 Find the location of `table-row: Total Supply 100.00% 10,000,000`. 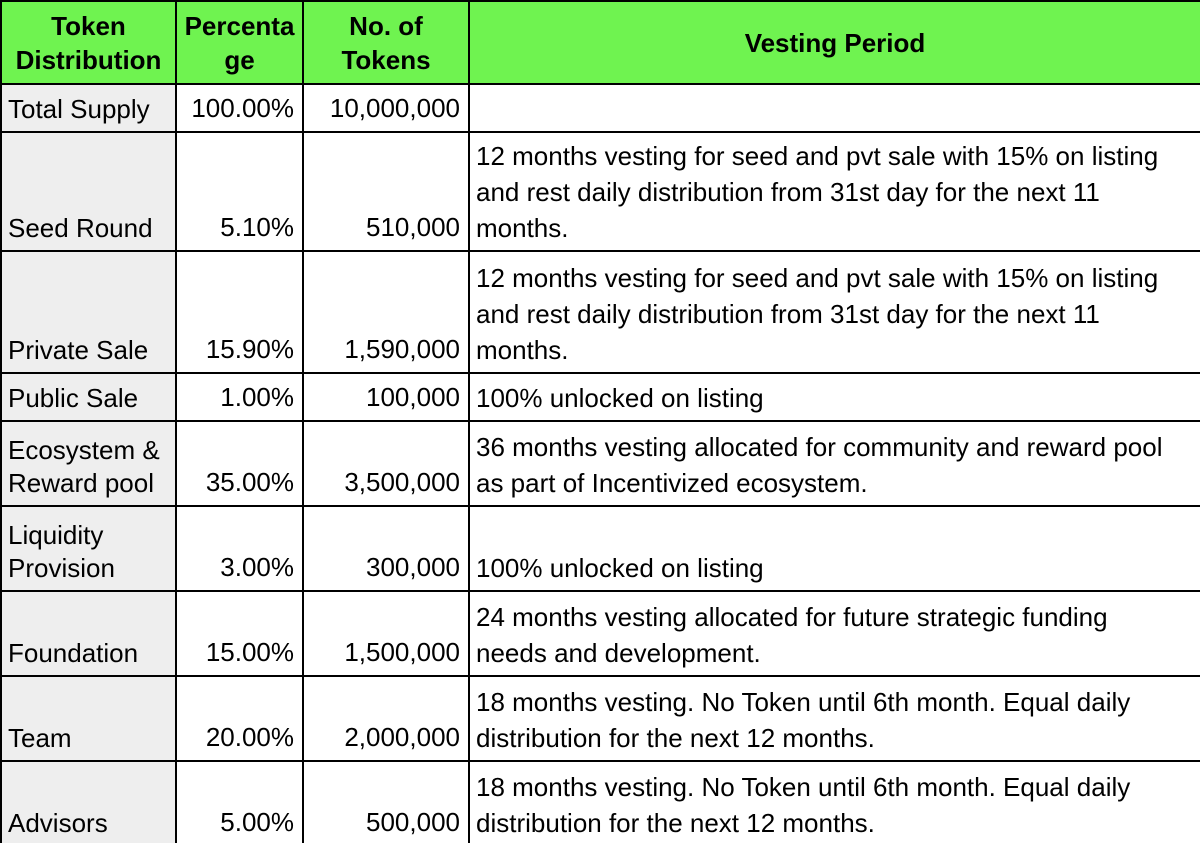

table-row: Total Supply 100.00% 10,000,000 is located at coordinates (600, 108).